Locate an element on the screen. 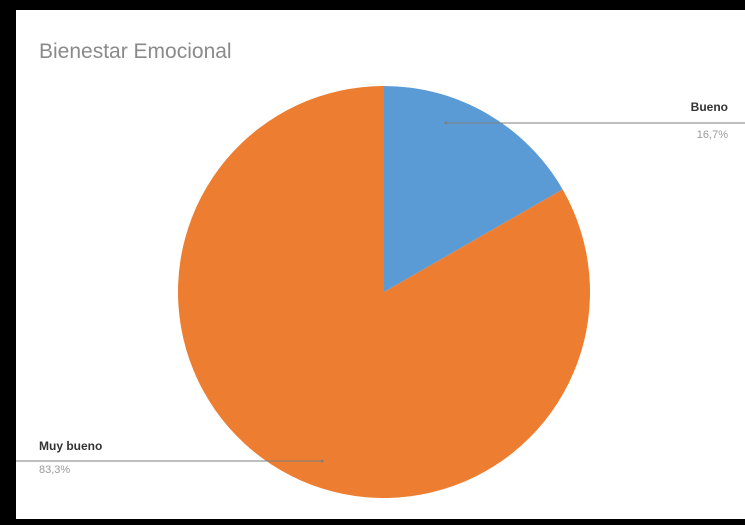  slice-label-value: 16,7% is located at coordinates (712, 135).